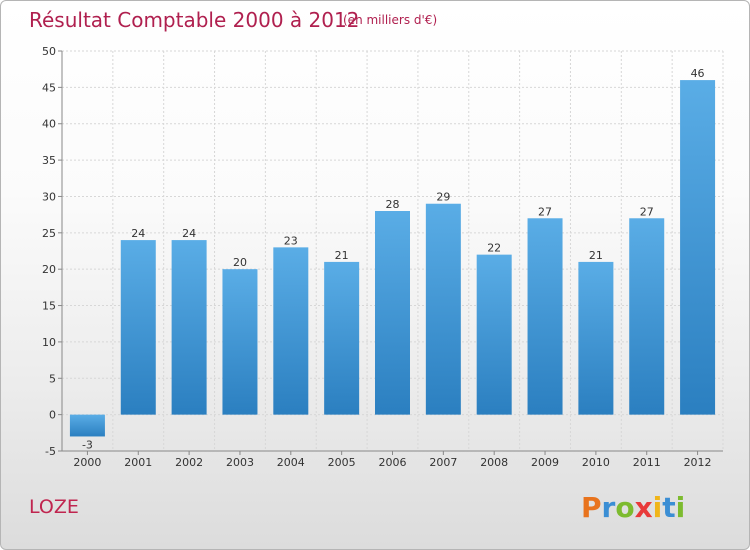 The width and height of the screenshot is (750, 550). I want to click on x-tick-label: 2002, so click(189, 462).